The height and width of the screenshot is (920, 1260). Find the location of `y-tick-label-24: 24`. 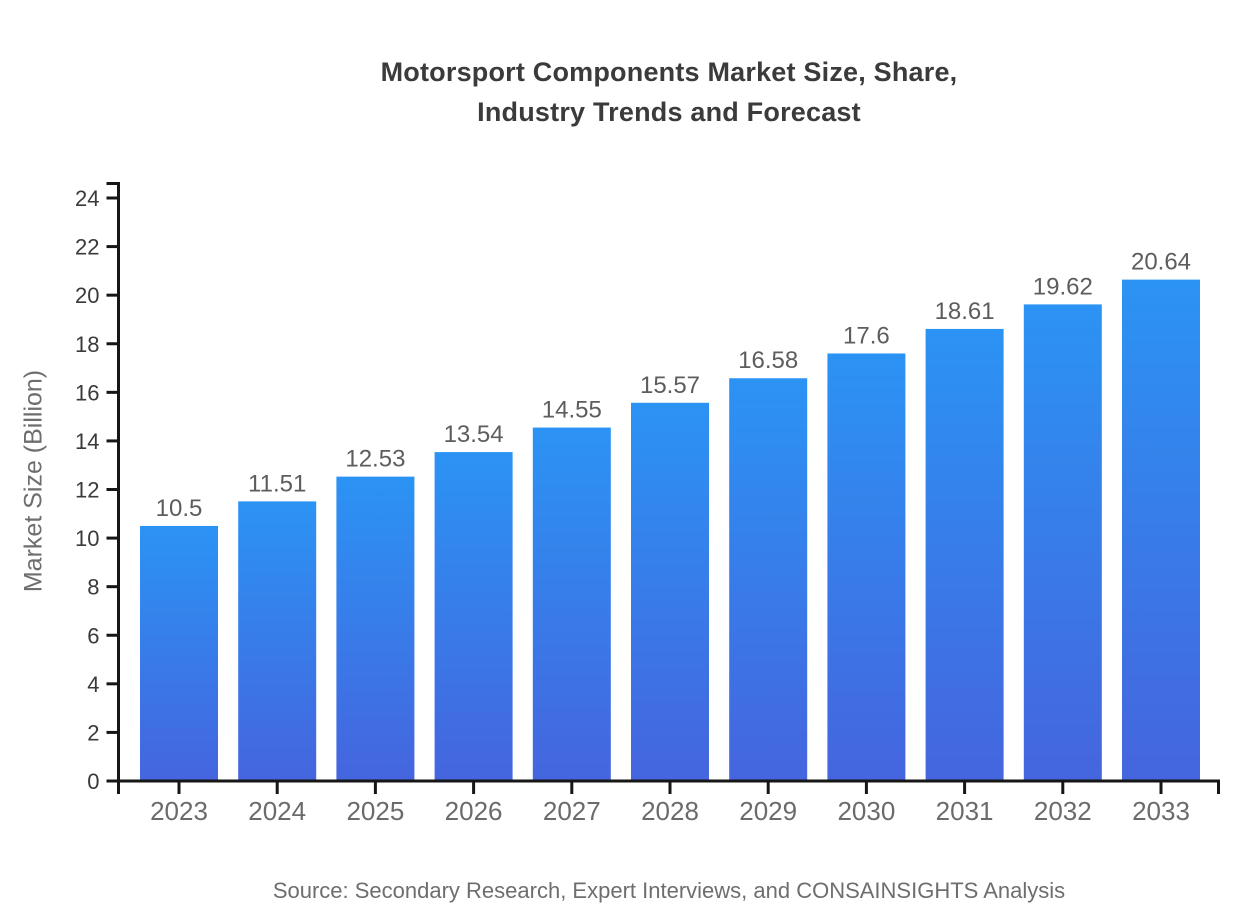

y-tick-label-24: 24 is located at coordinates (87, 198).